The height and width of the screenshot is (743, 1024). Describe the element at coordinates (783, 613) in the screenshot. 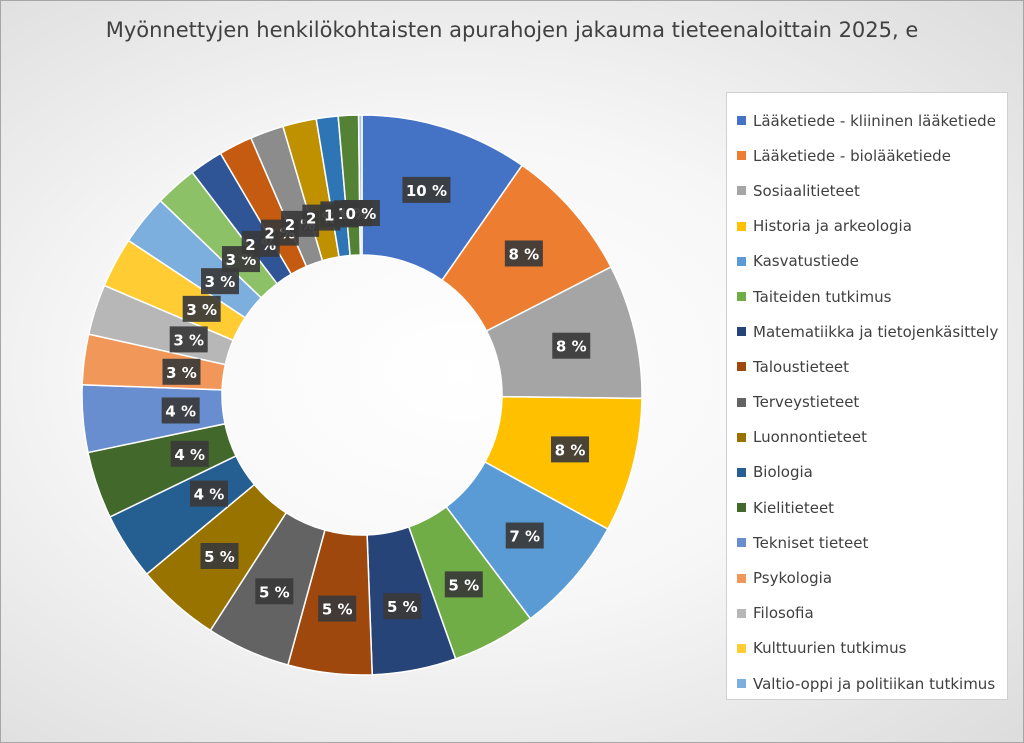

I see `legend-label-14: Filosofia` at that location.